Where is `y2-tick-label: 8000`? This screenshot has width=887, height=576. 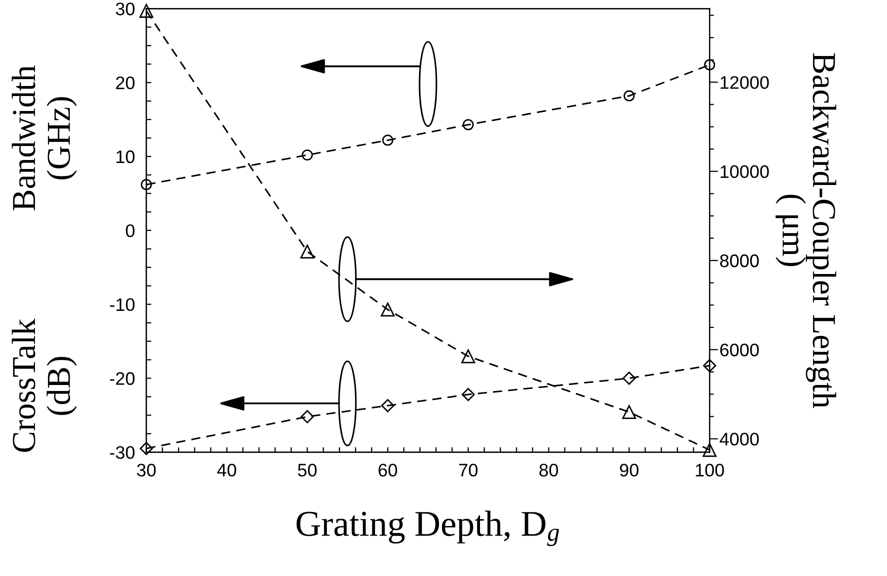 y2-tick-label: 8000 is located at coordinates (739, 261).